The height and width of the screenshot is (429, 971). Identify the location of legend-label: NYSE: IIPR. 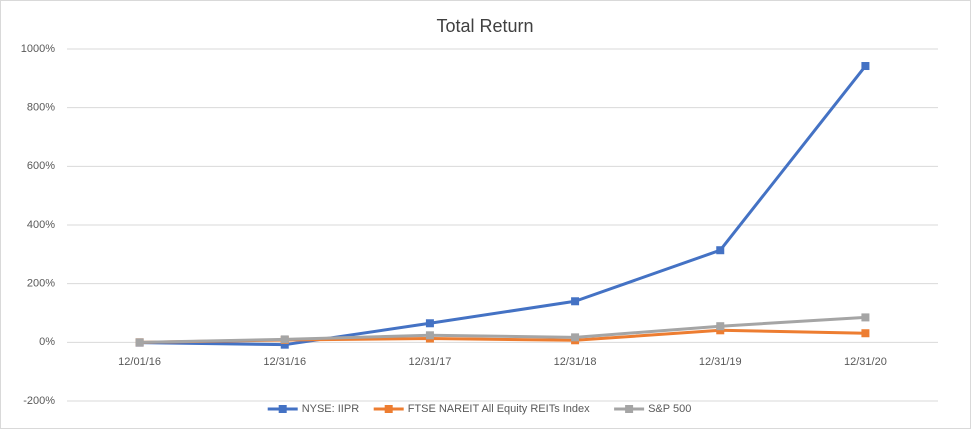
(331, 409).